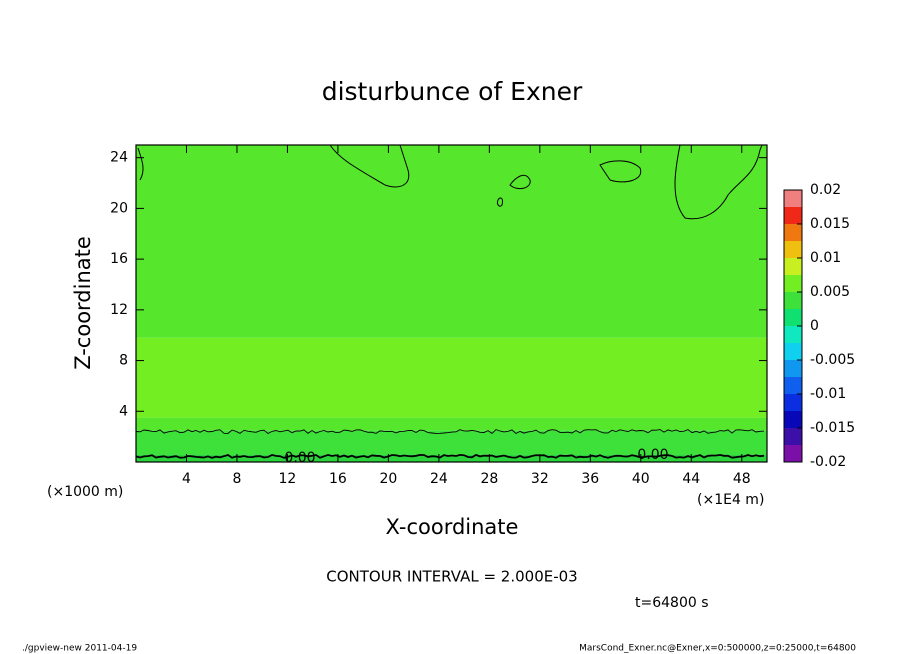 The width and height of the screenshot is (904, 654). What do you see at coordinates (119, 158) in the screenshot?
I see `y-tick-label: 24` at bounding box center [119, 158].